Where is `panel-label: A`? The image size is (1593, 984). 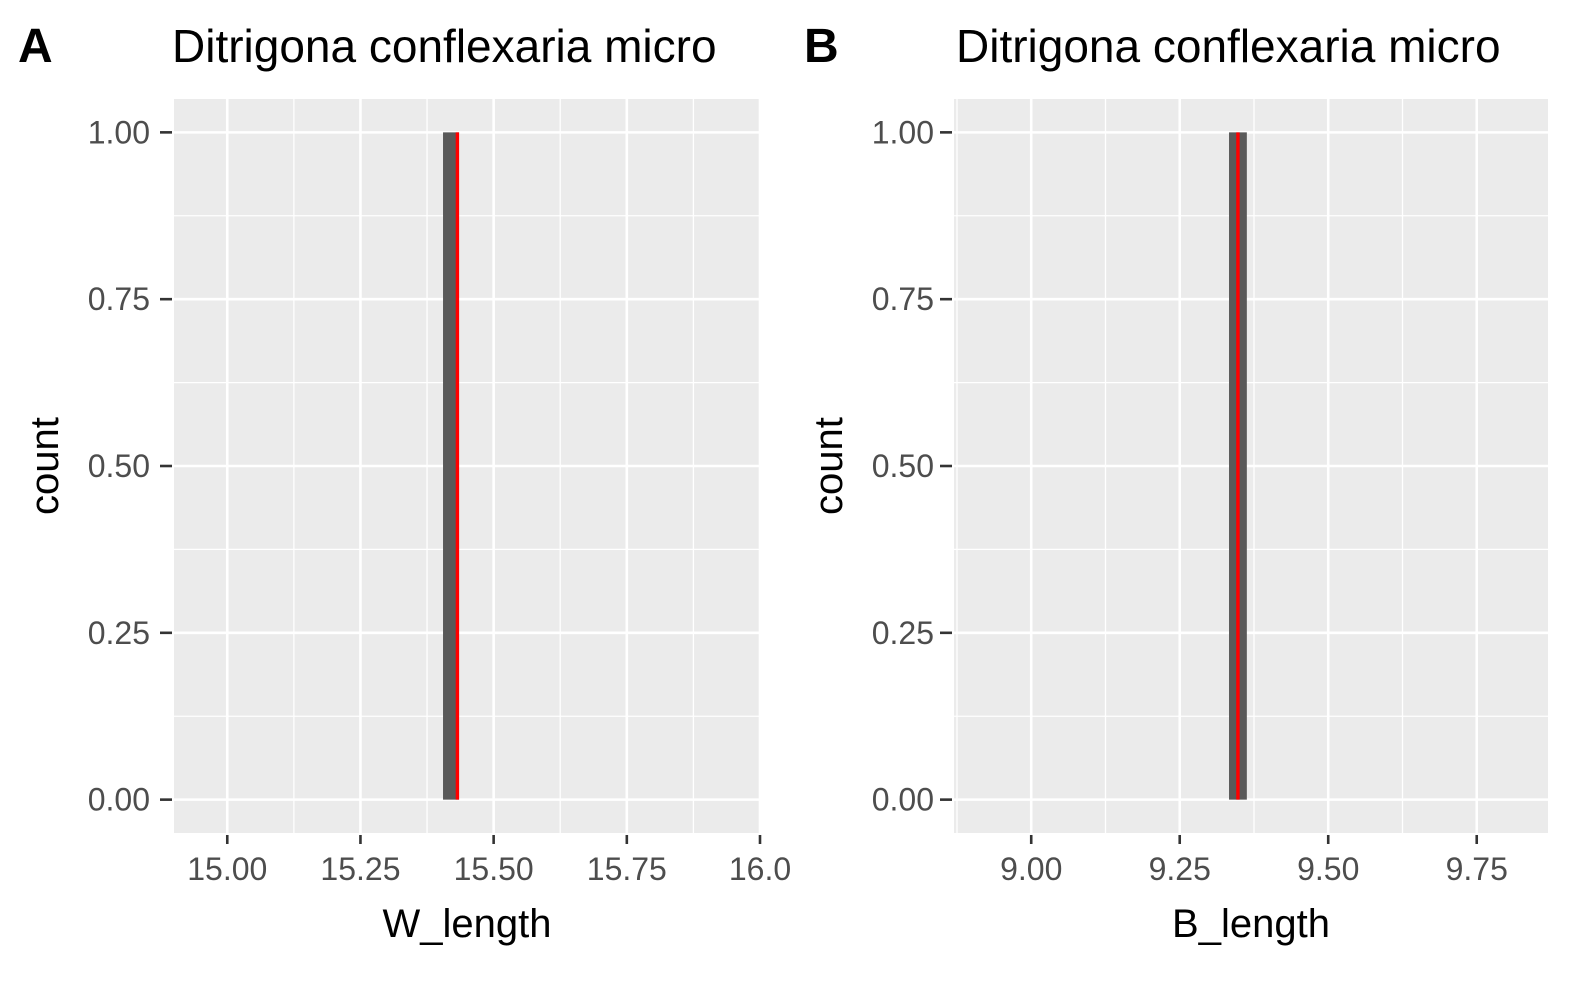
panel-label: A is located at coordinates (35, 46).